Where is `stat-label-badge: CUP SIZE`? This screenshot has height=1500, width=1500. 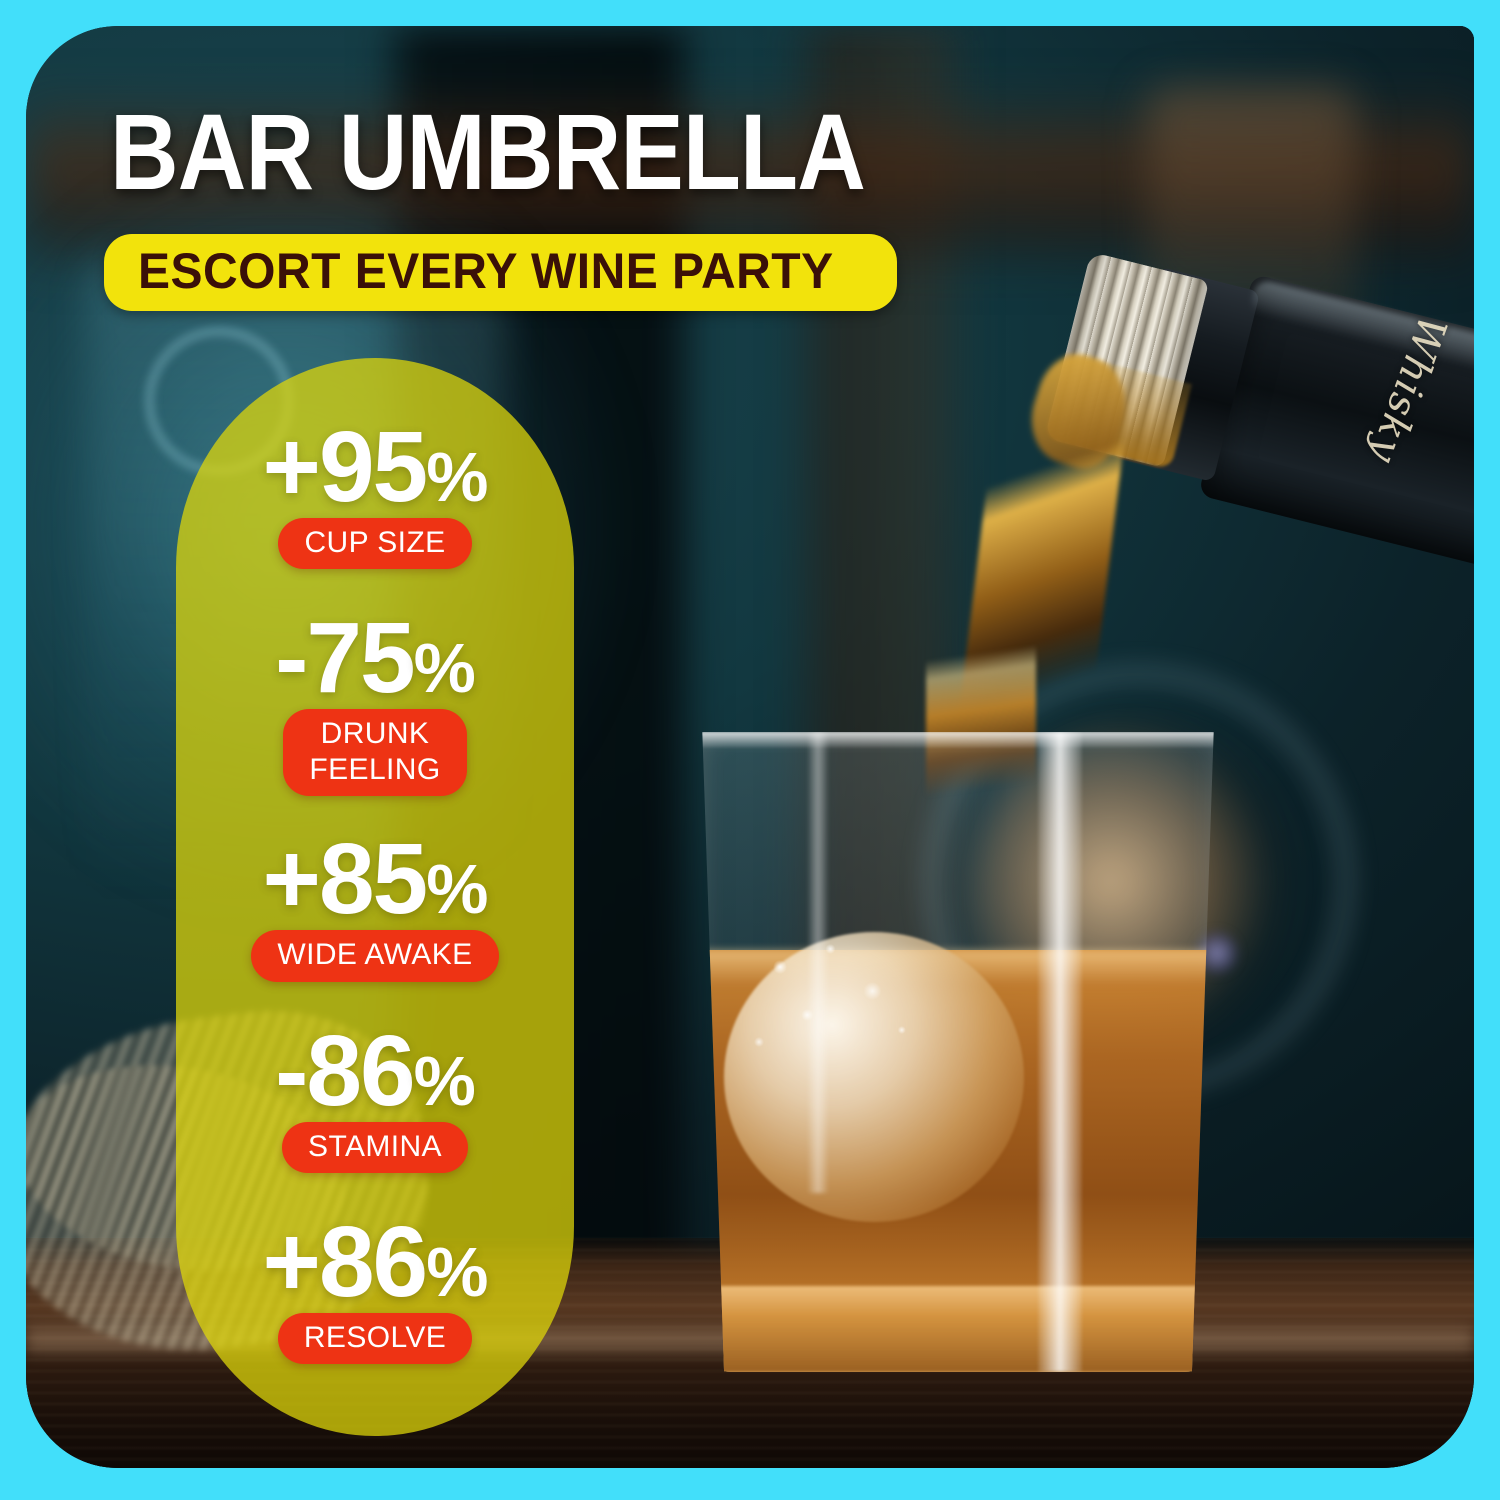
stat-label-badge: CUP SIZE is located at coordinates (375, 544).